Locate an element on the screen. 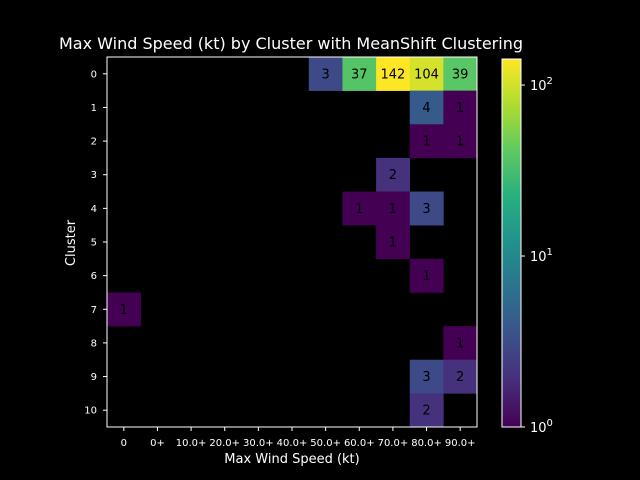 The height and width of the screenshot is (480, 640). colorbar-tick-exponent: 1 is located at coordinates (550, 252).